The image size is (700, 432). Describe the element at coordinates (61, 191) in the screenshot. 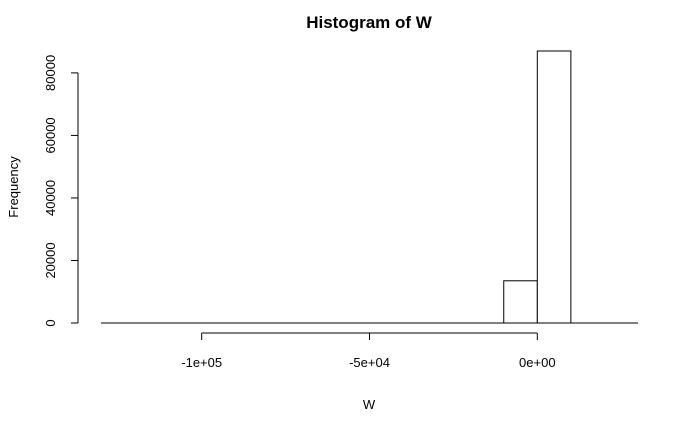

I see `y-axis: 0 20000 40000 60000 80000` at that location.